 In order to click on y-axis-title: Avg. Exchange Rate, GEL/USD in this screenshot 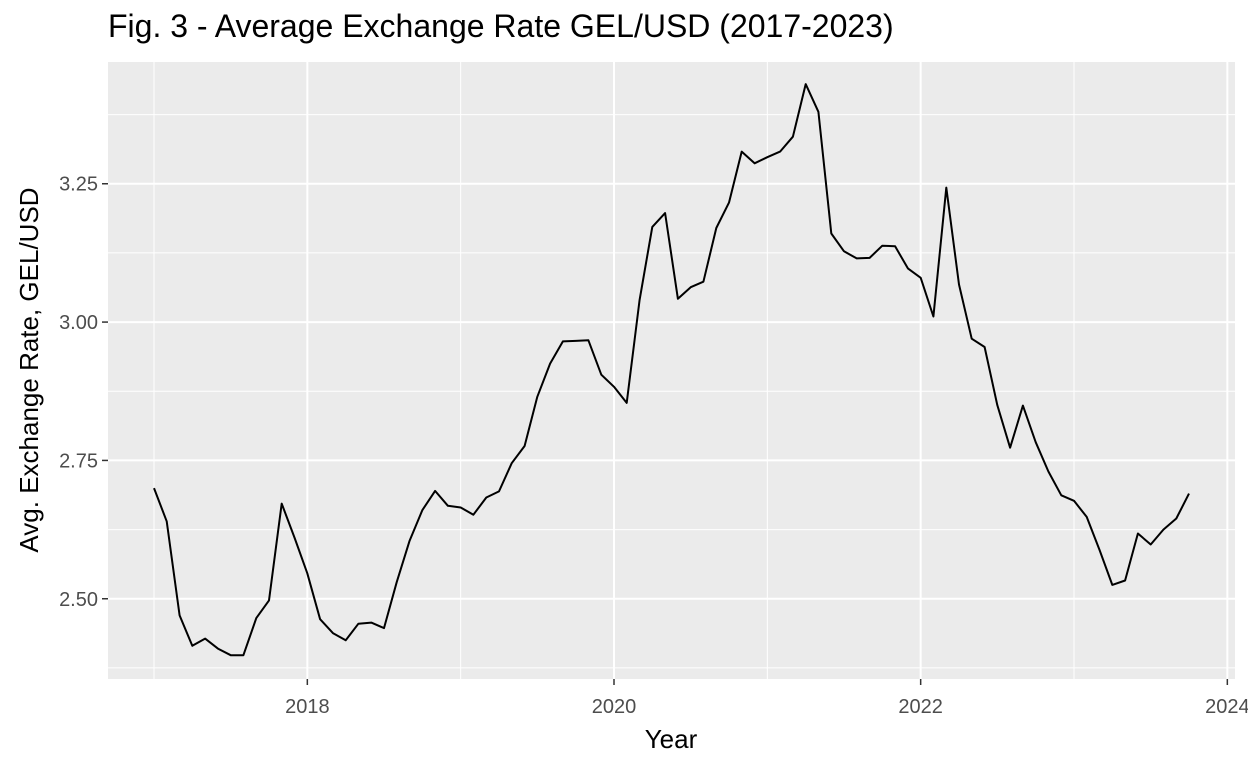, I will do `click(29, 369)`.